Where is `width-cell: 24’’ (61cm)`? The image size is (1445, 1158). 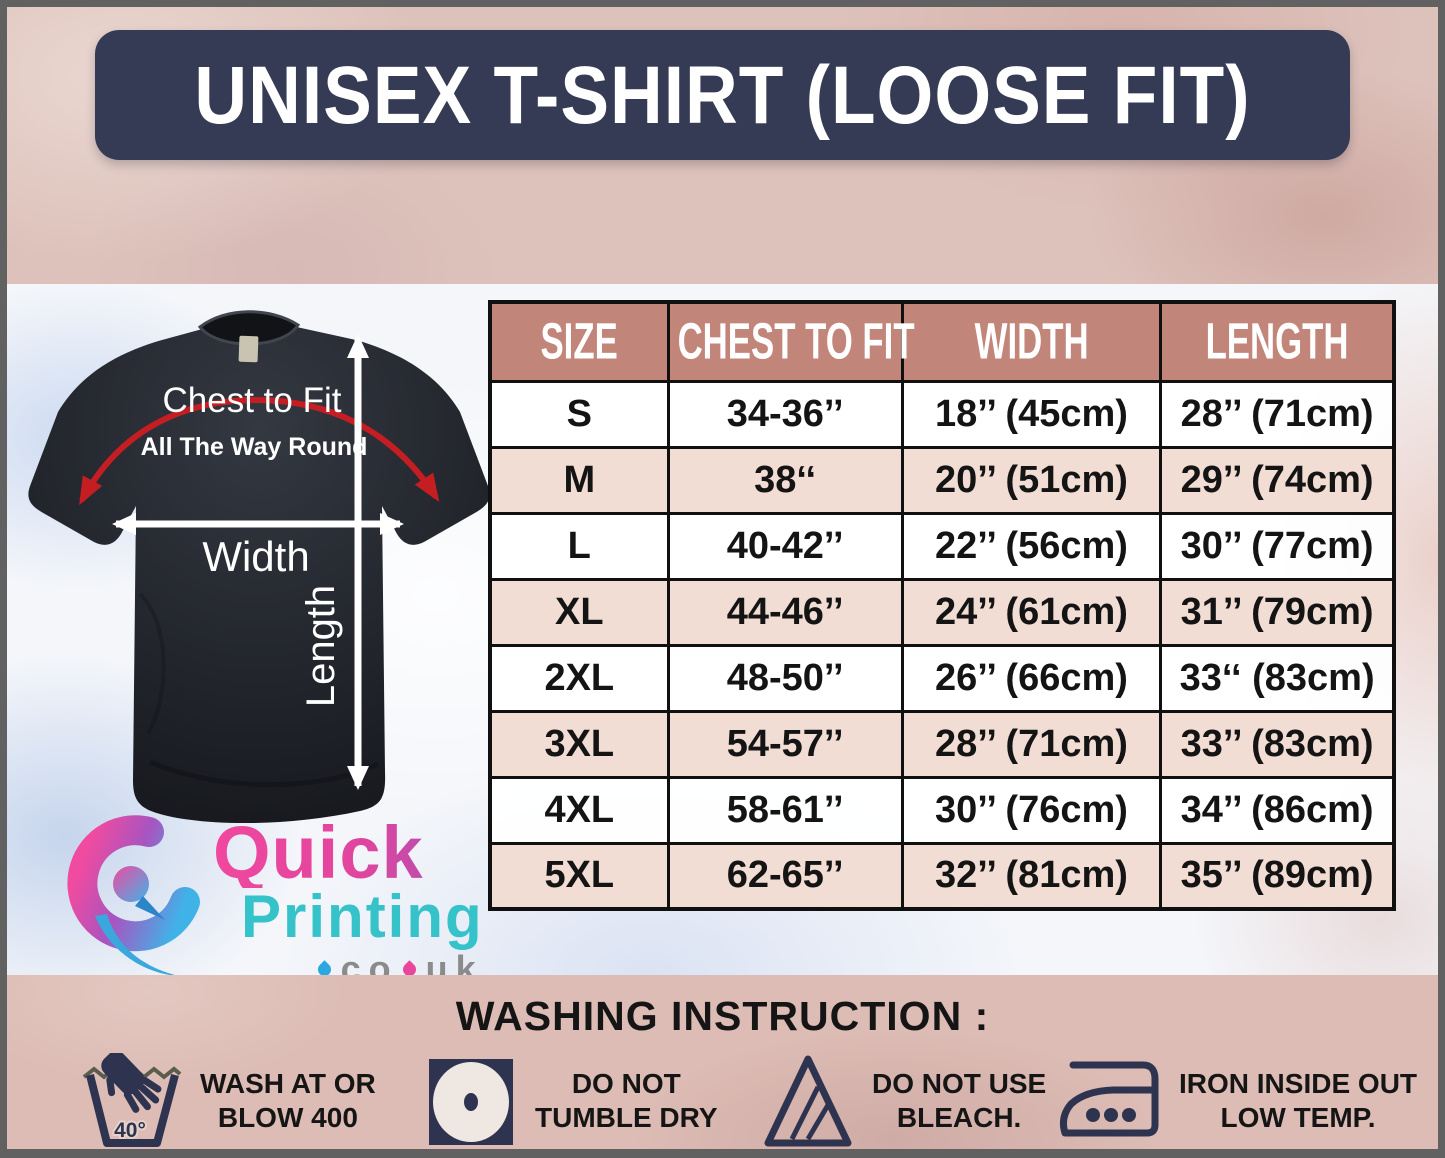
width-cell: 24’’ (61cm) is located at coordinates (1031, 612).